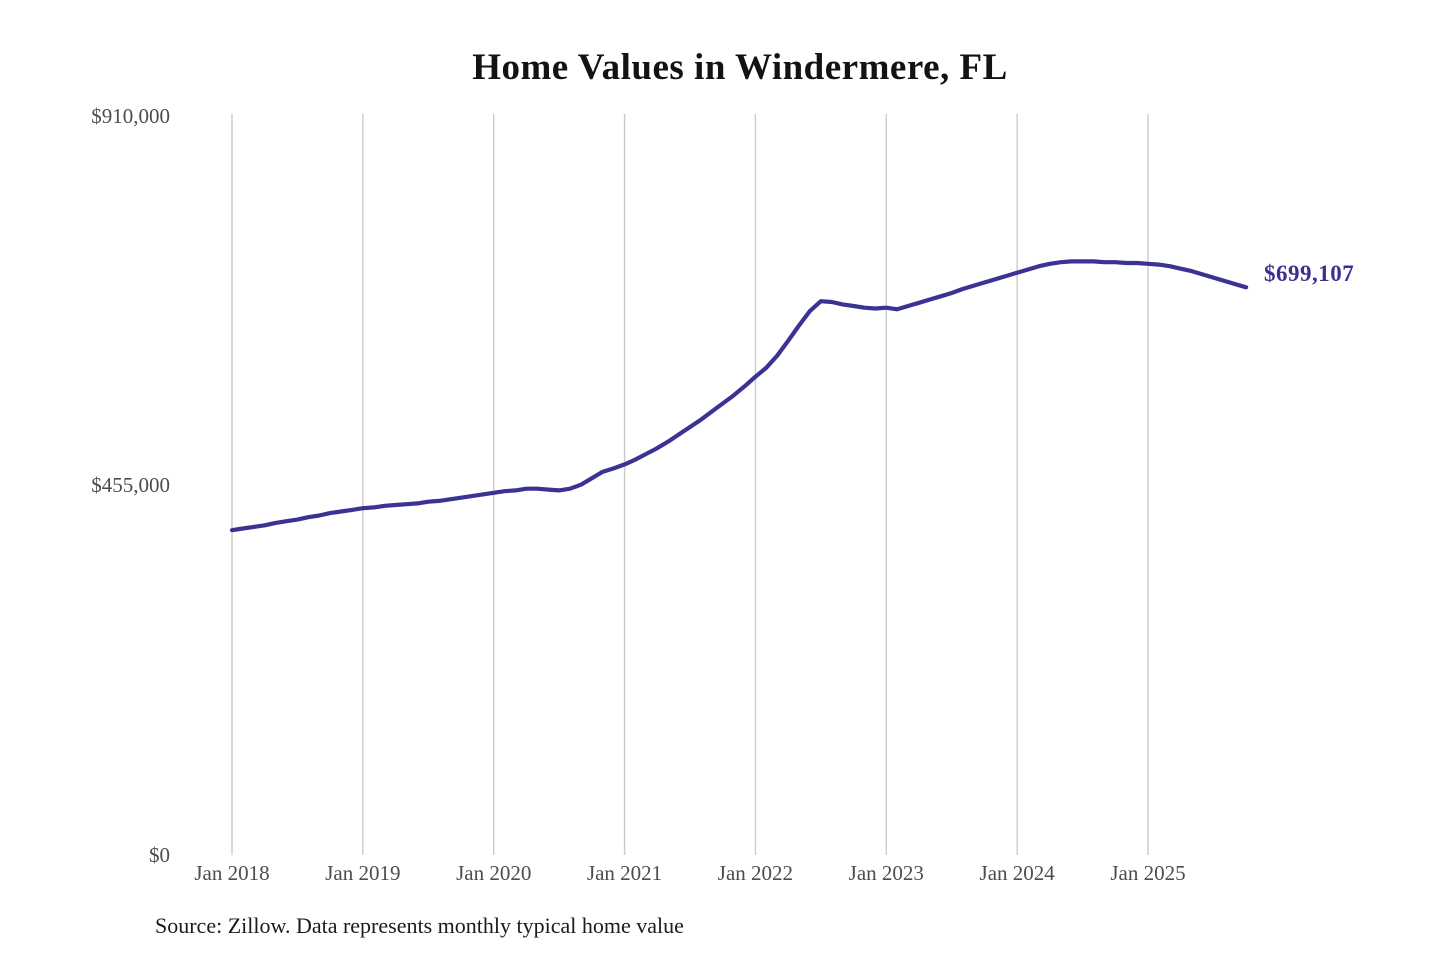 The width and height of the screenshot is (1440, 960). Describe the element at coordinates (624, 873) in the screenshot. I see `x-axis-label: Jan 2021` at that location.